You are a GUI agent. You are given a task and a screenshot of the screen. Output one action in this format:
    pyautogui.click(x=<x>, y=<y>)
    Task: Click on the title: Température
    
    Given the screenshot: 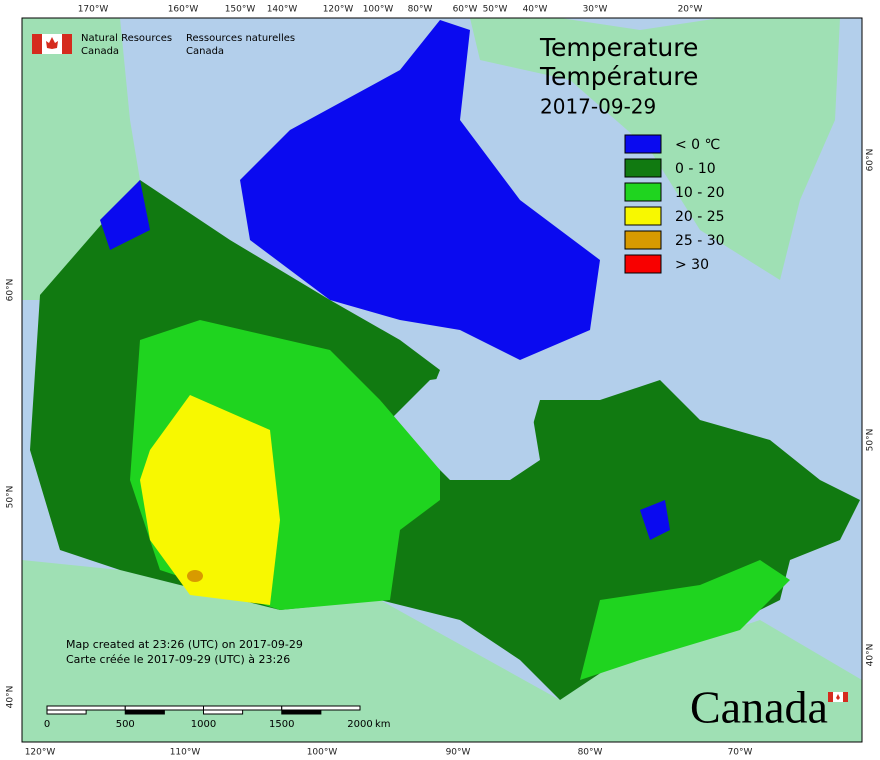 What is the action you would take?
    pyautogui.click(x=618, y=76)
    